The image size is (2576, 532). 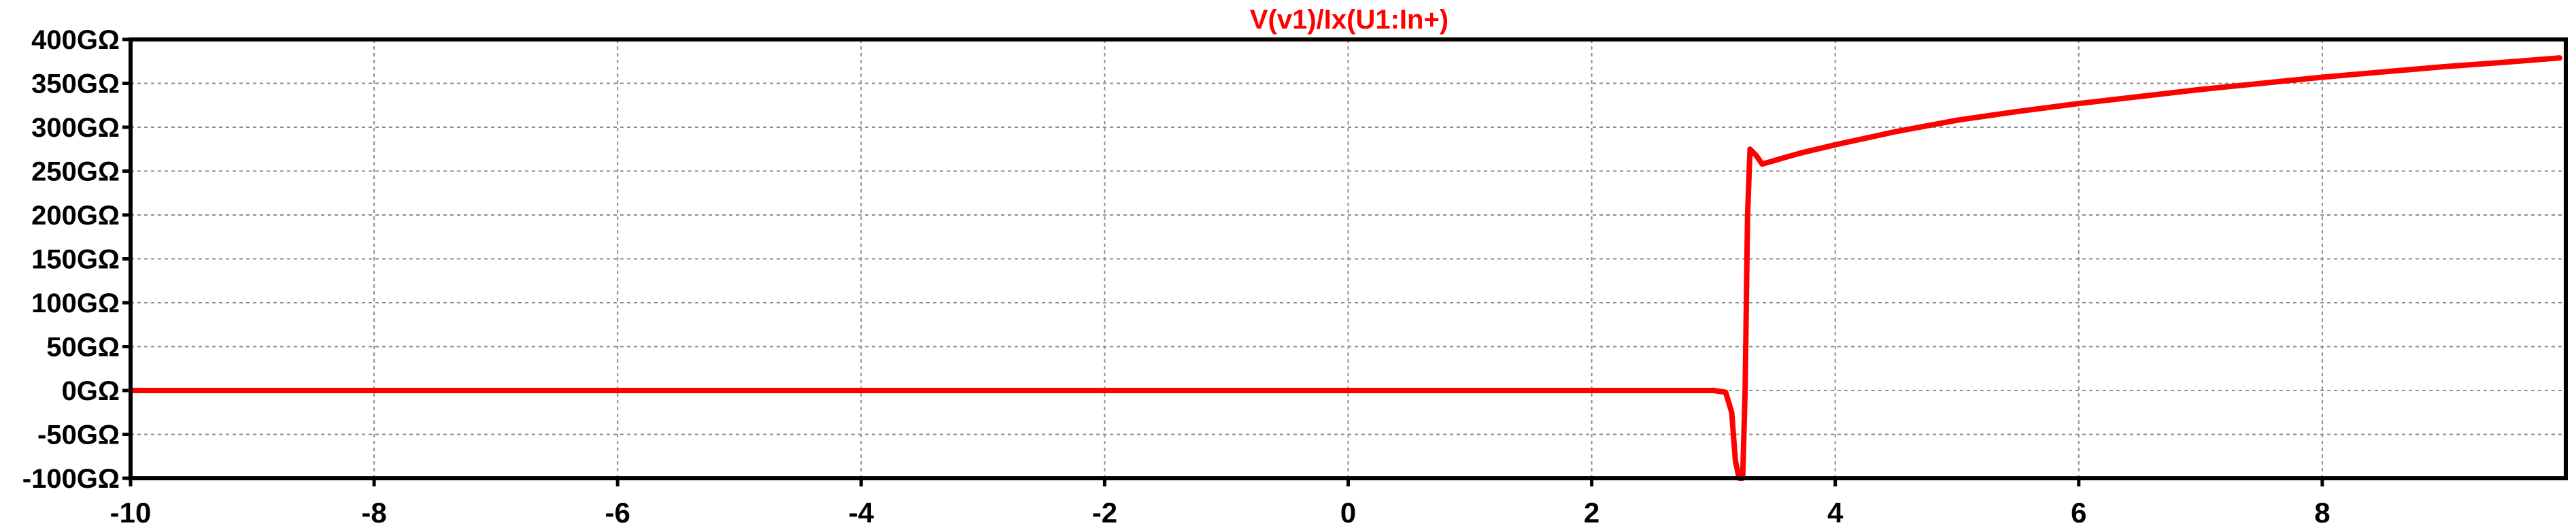 I want to click on x-axis: -10 -8 -6 -4 -2 0 2 4 6 8, so click(x=1220, y=504).